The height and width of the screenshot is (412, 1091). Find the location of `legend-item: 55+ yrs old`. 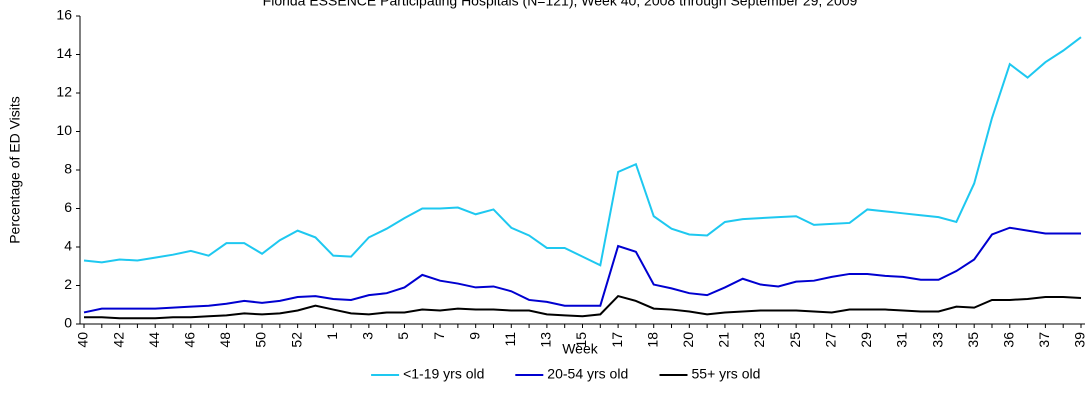

legend-item: 55+ yrs old is located at coordinates (710, 374).